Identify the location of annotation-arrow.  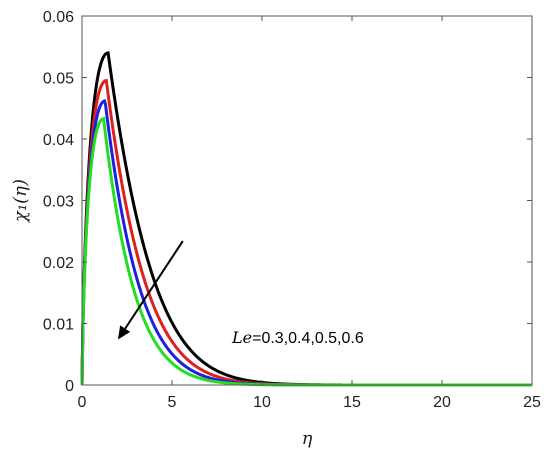
(154, 285).